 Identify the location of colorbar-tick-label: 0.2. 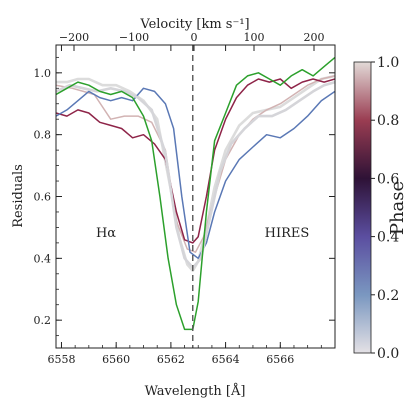
(388, 296).